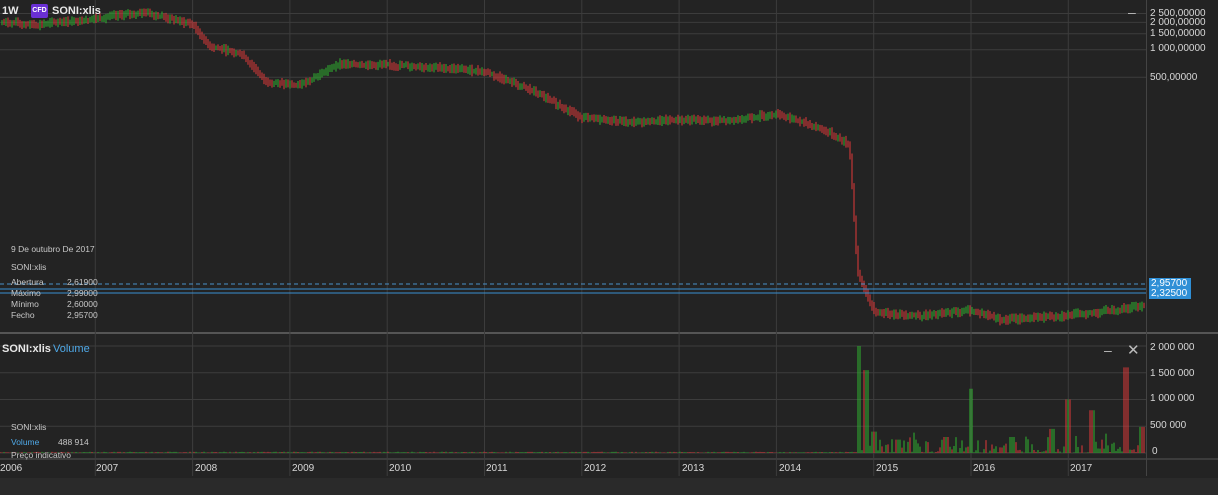  Describe the element at coordinates (41, 455) in the screenshot. I see `indicative-price-label: Preço indicativo` at that location.